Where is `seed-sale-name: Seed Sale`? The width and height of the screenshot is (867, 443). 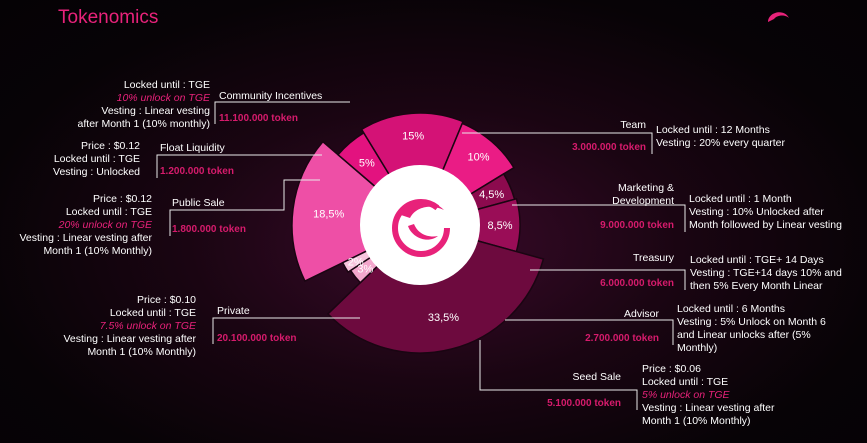 seed-sale-name: Seed Sale is located at coordinates (596, 377).